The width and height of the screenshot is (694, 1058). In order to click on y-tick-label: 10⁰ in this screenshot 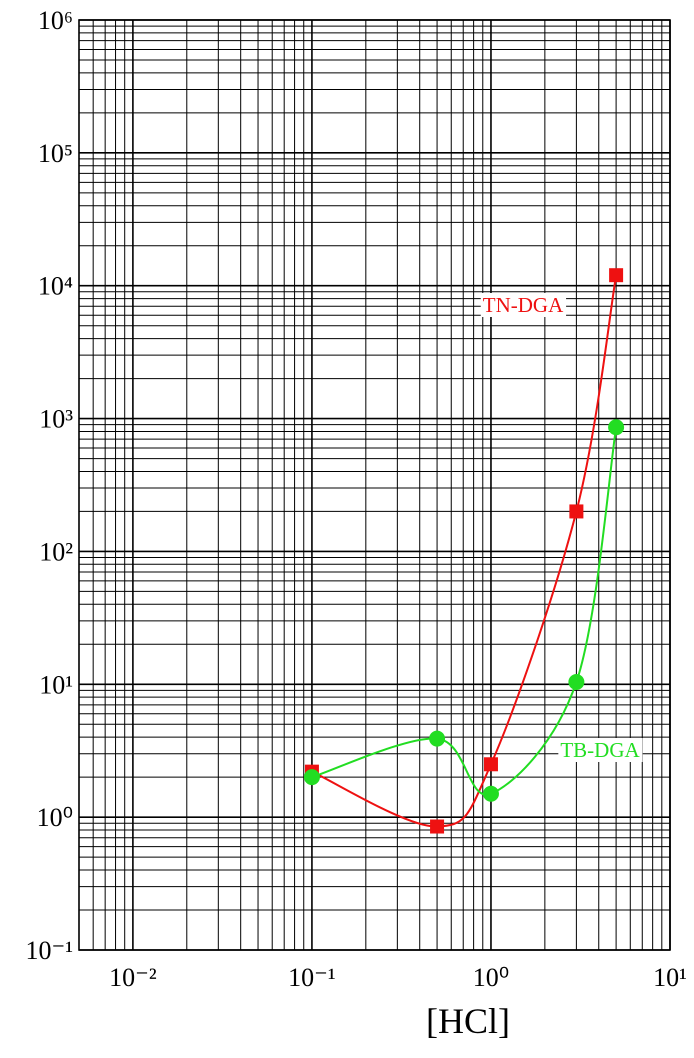, I will do `click(55, 817)`.